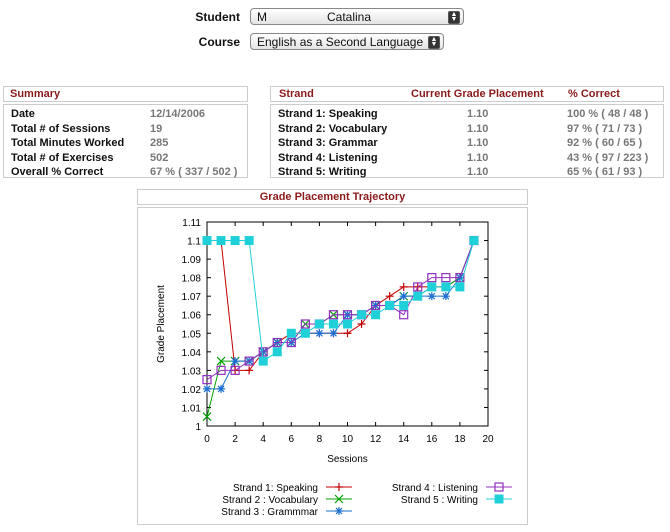  I want to click on strand-pct: 92 % ( 60 / 65 ), so click(605, 143).